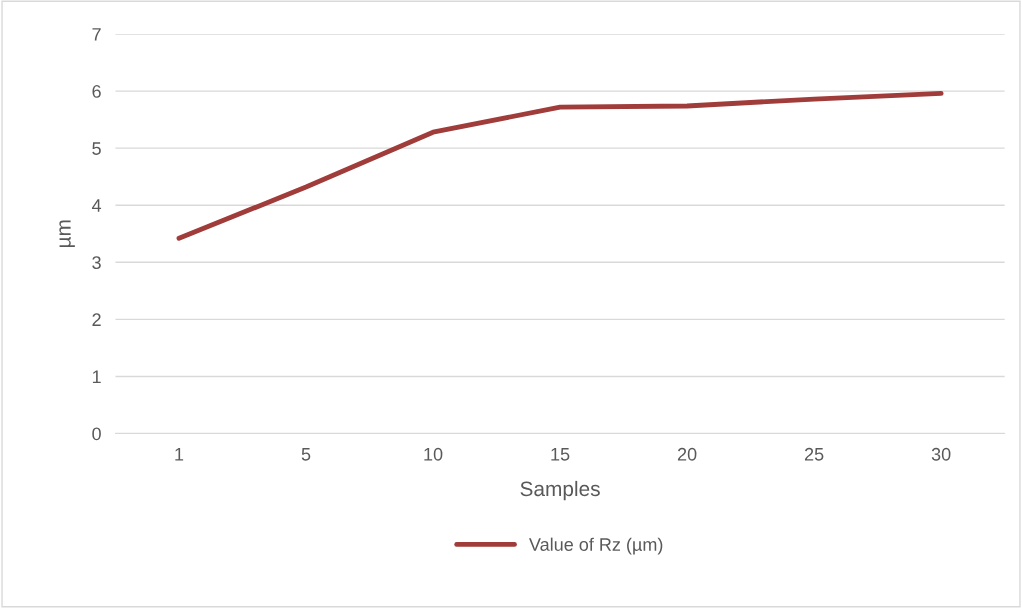 This screenshot has height=608, width=1022. Describe the element at coordinates (96, 376) in the screenshot. I see `y-tick-label: 1` at that location.